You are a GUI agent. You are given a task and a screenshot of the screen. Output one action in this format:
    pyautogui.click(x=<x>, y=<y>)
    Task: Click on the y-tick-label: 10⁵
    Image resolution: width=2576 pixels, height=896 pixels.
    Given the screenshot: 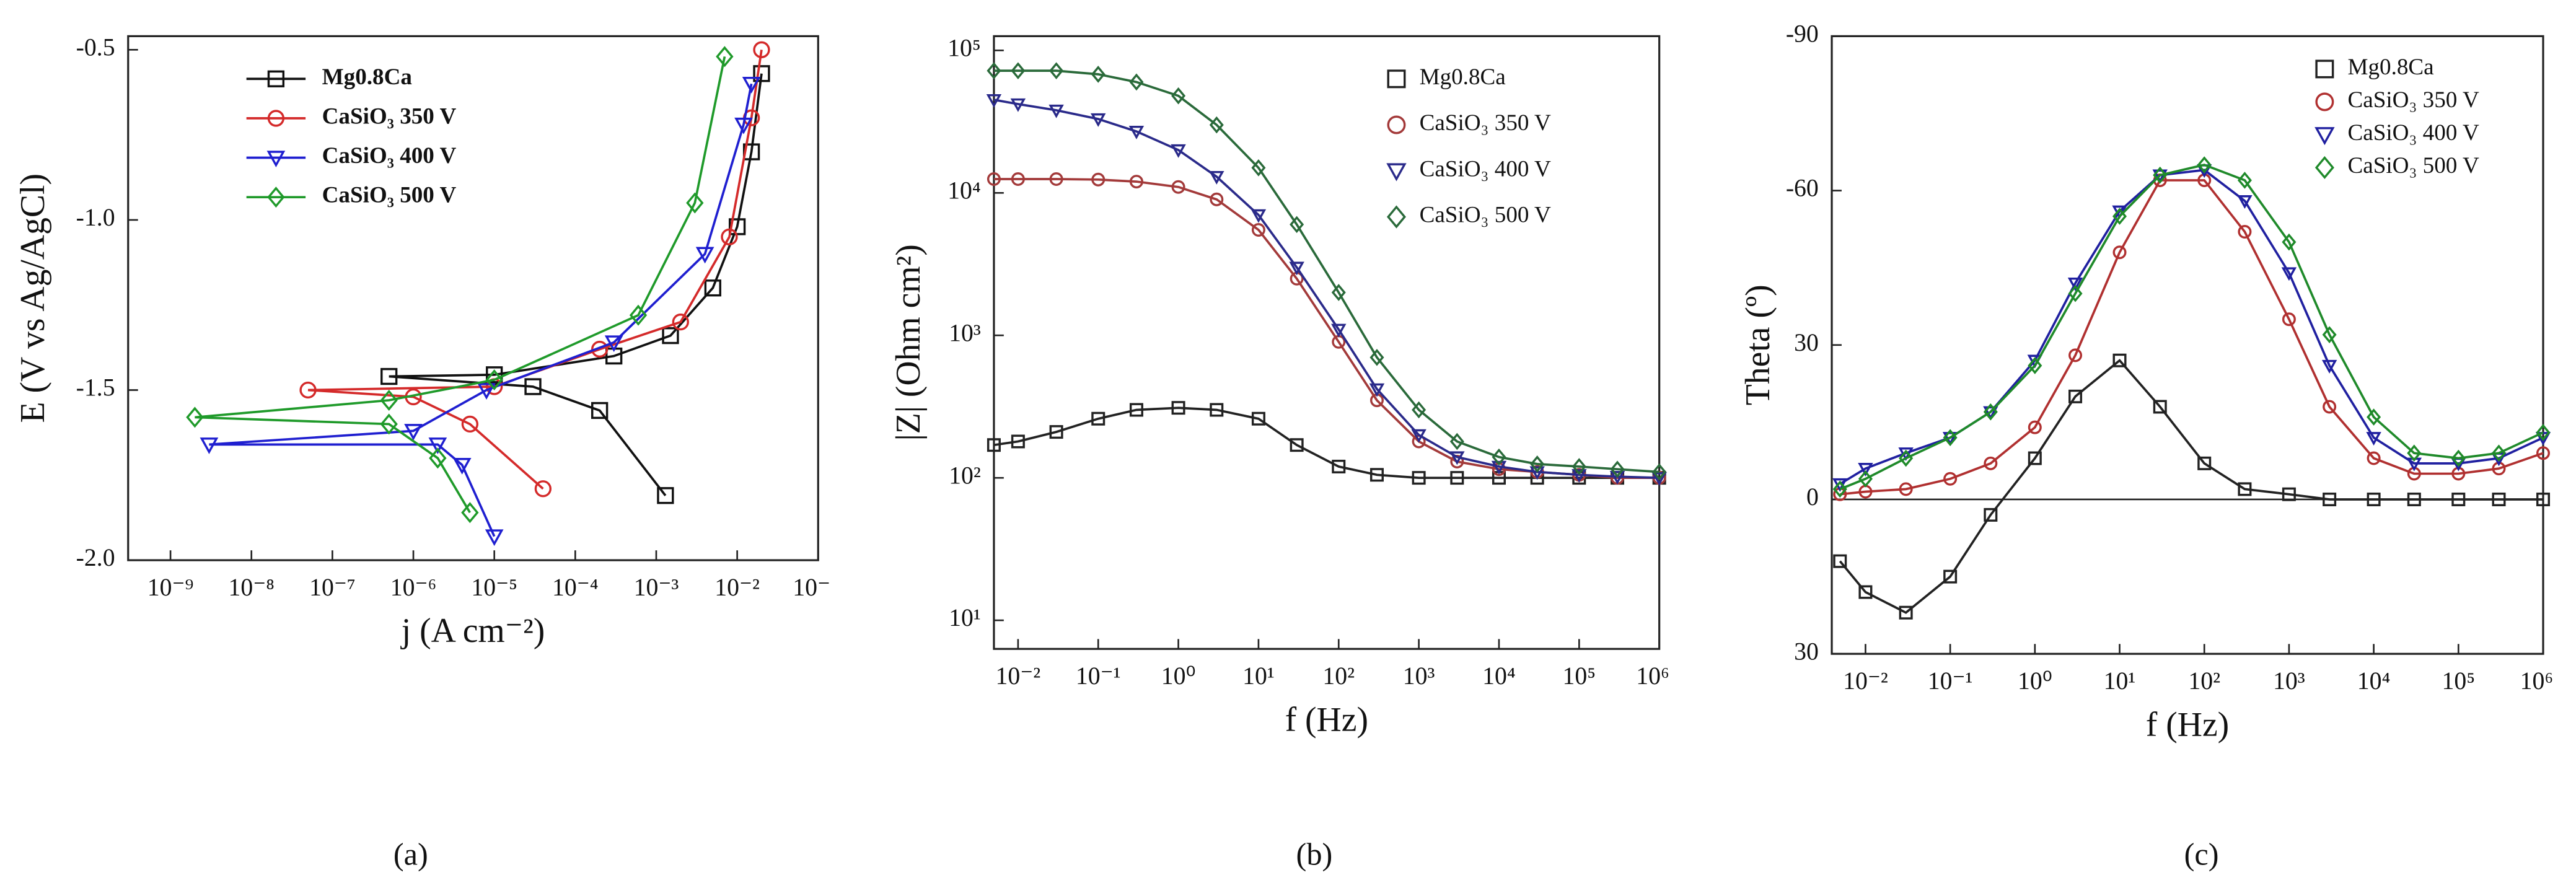 What is the action you would take?
    pyautogui.click(x=964, y=47)
    